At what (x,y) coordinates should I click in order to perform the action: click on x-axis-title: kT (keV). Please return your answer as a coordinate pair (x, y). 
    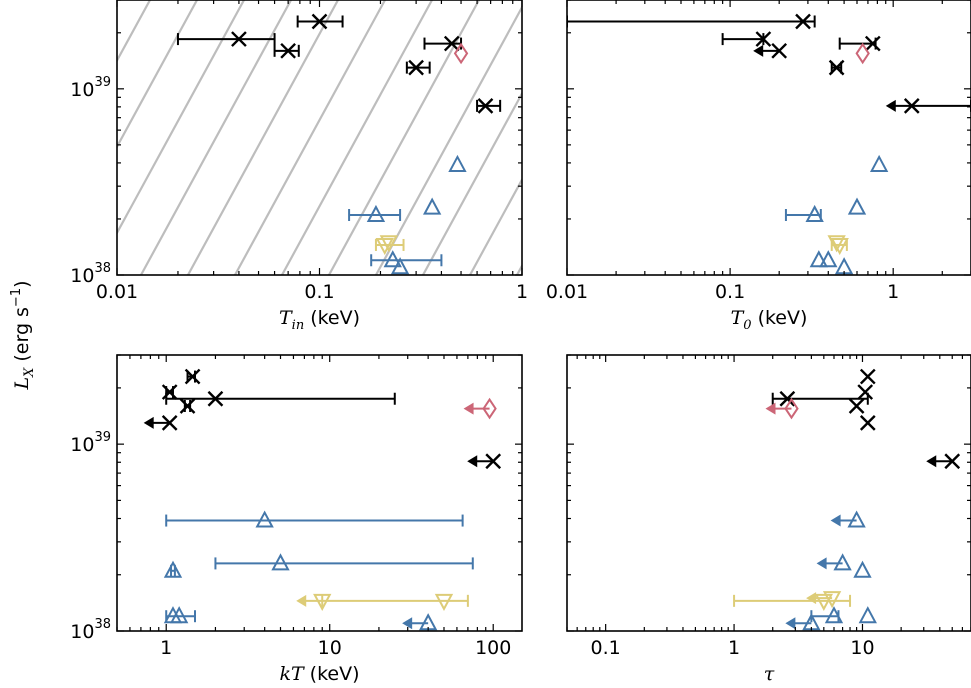
    Looking at the image, I should click on (319, 674).